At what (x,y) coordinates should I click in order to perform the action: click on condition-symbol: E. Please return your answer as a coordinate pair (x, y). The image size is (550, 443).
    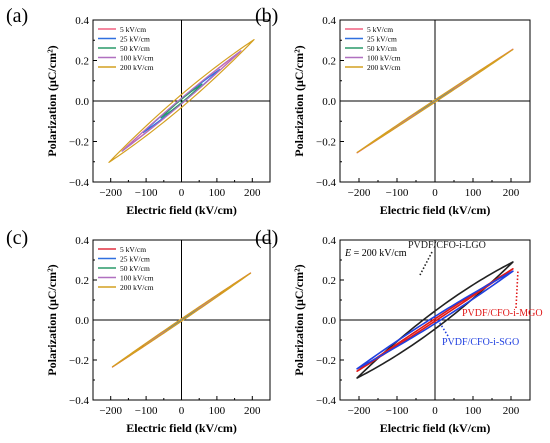
    Looking at the image, I should click on (347, 253).